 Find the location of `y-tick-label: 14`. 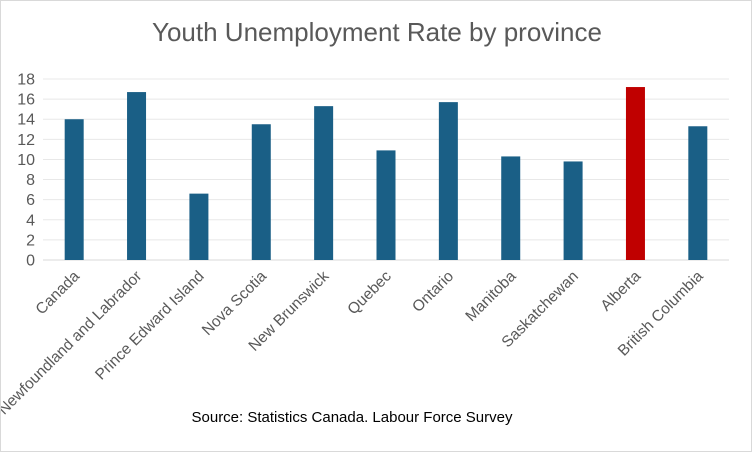

y-tick-label: 14 is located at coordinates (26, 120).